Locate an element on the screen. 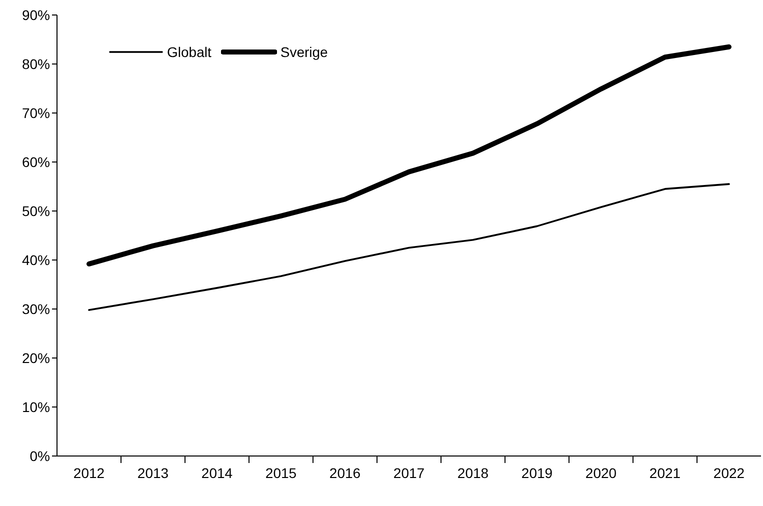 The height and width of the screenshot is (506, 763). x-tick-label: 2014 is located at coordinates (217, 473).